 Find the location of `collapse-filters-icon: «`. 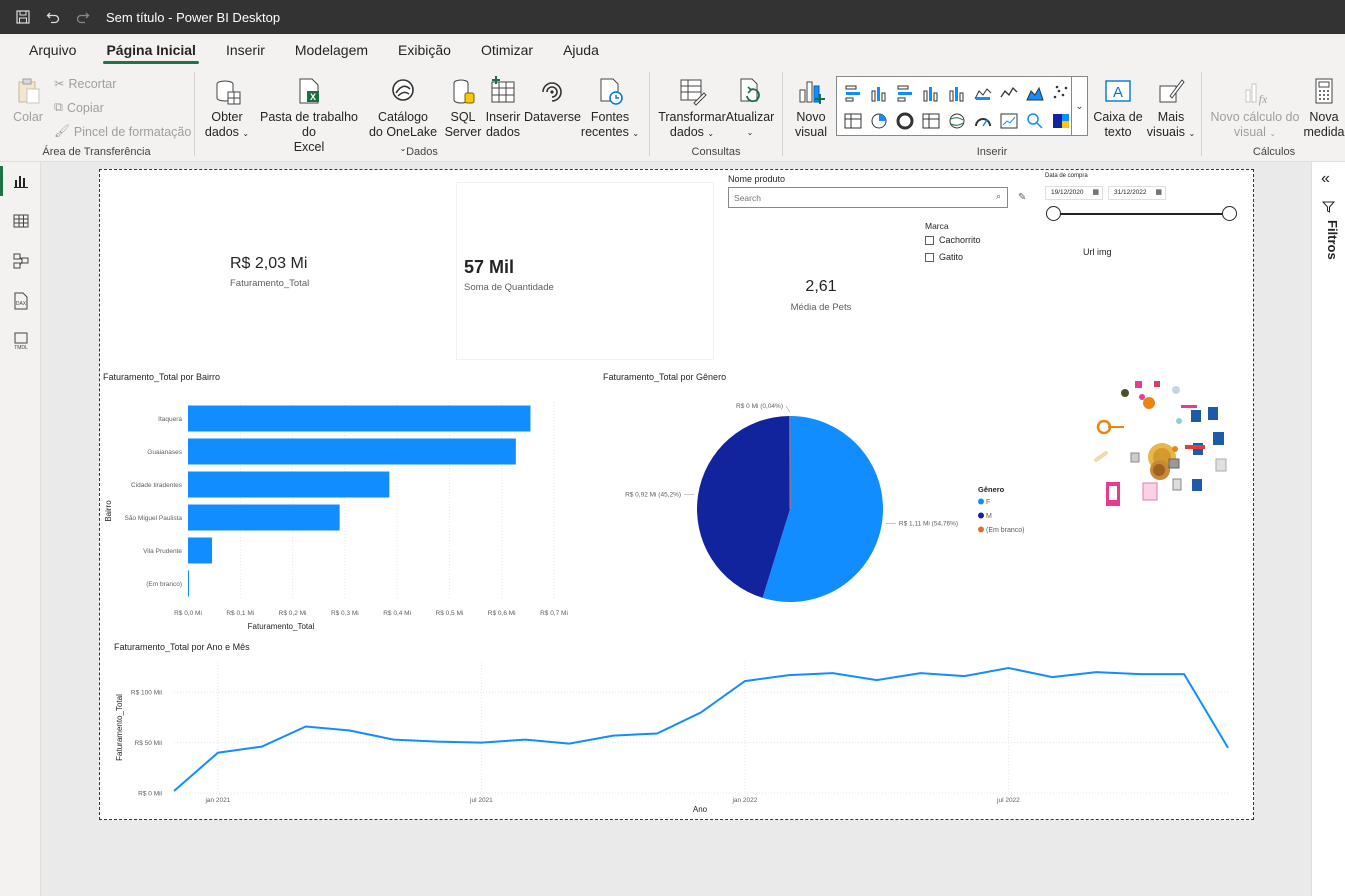

collapse-filters-icon: « is located at coordinates (1325, 178).